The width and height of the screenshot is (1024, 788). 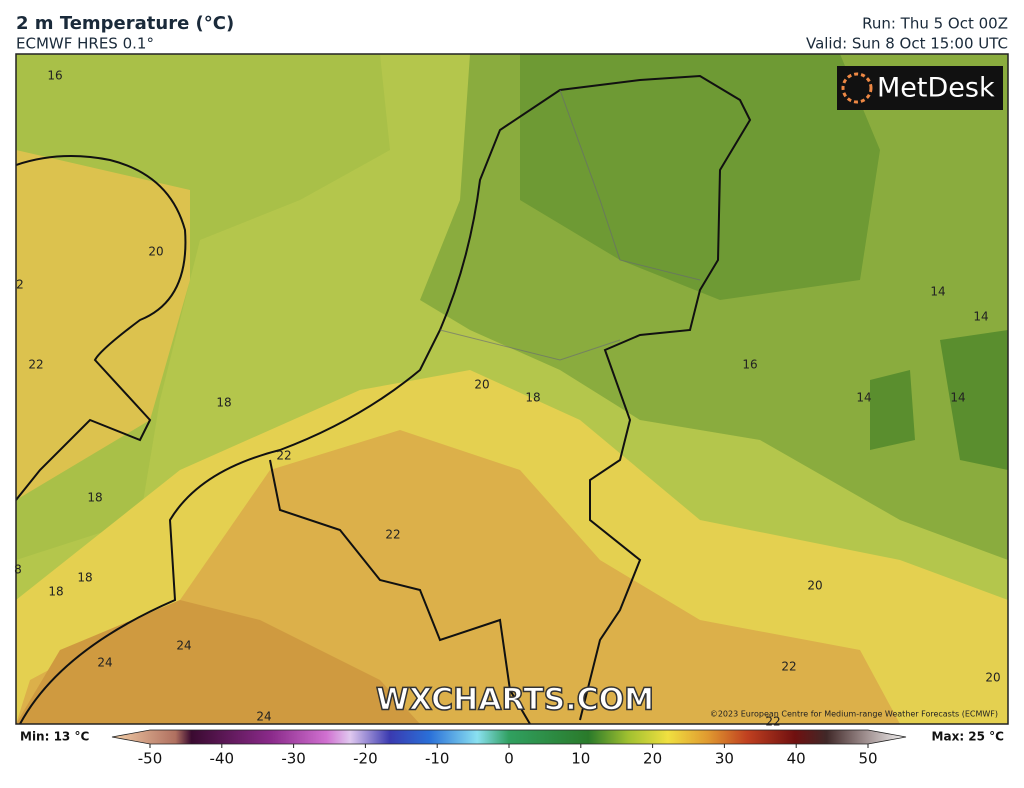 I want to click on run-time: Run: Thu 5 Oct 00Z, so click(x=935, y=24).